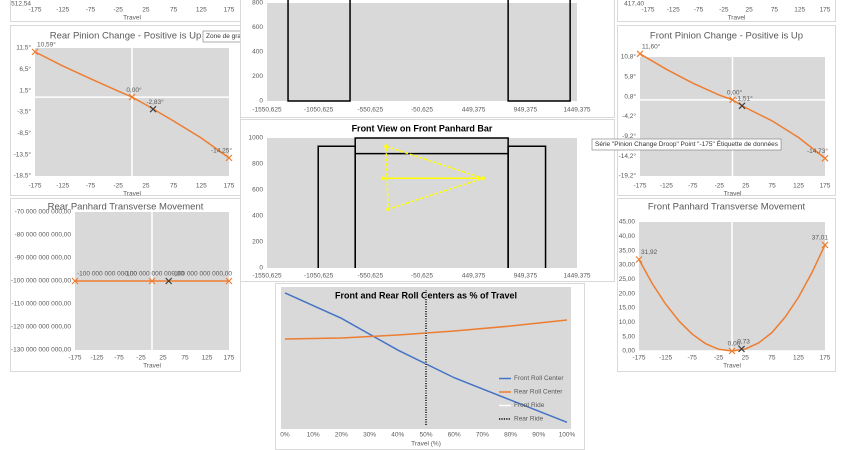  Describe the element at coordinates (25, 69) in the screenshot. I see `y-tick-label: 6,5°` at that location.